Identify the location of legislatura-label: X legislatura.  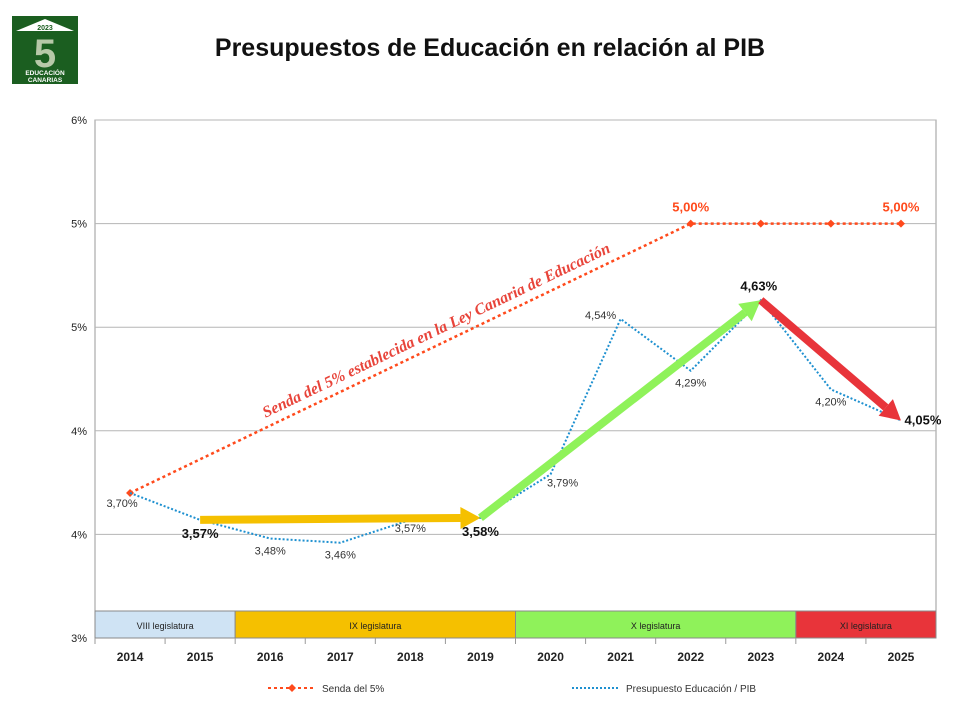
(656, 626).